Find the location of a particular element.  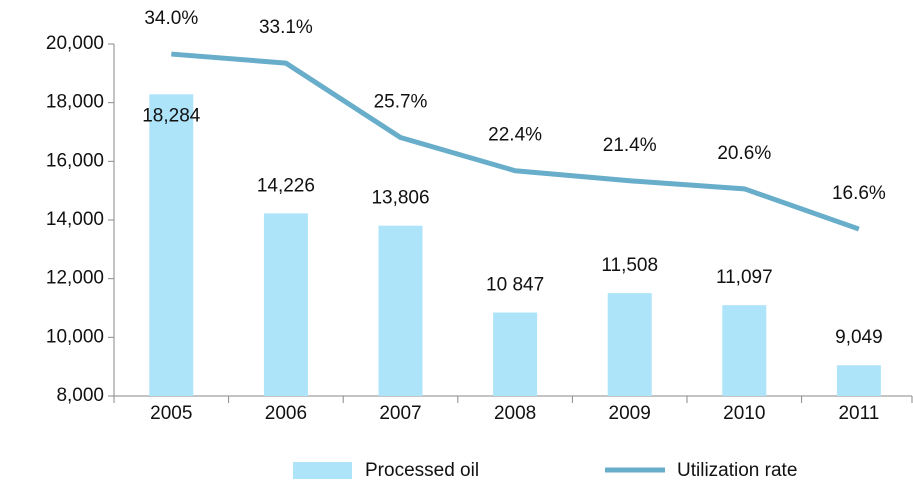

x-tick-label: 2009 is located at coordinates (630, 413).